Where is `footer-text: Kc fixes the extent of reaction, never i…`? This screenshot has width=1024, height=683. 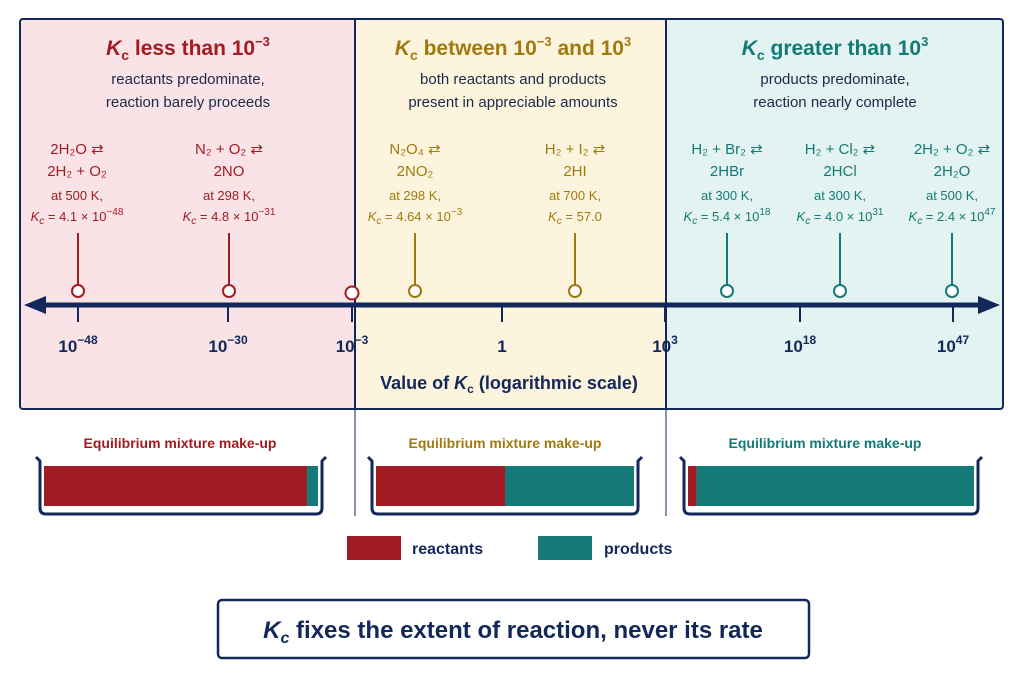
footer-text: Kc fixes the extent of reaction, never i… is located at coordinates (513, 632).